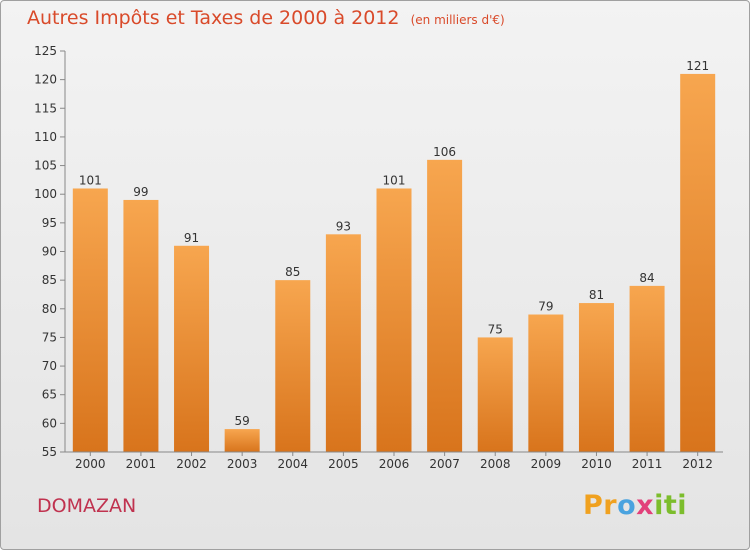  I want to click on x-tick-label: 2004, so click(292, 464).